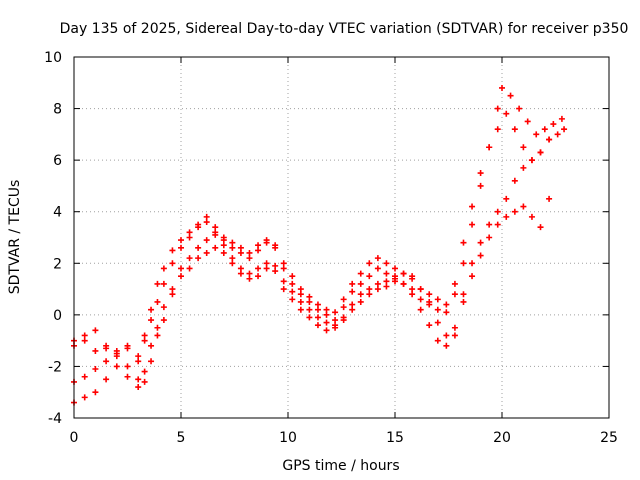 The image size is (640, 480). I want to click on x-tick-label: 5, so click(181, 438).